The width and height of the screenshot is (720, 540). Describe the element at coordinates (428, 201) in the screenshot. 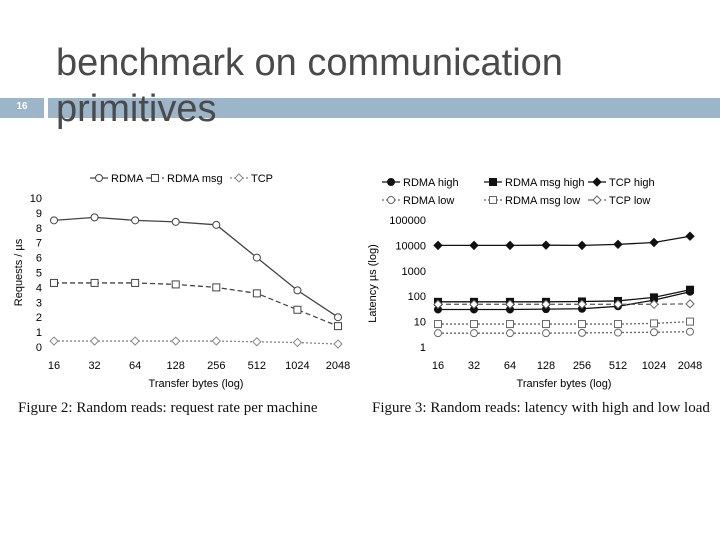

I see `legend-label: RDMA low` at that location.